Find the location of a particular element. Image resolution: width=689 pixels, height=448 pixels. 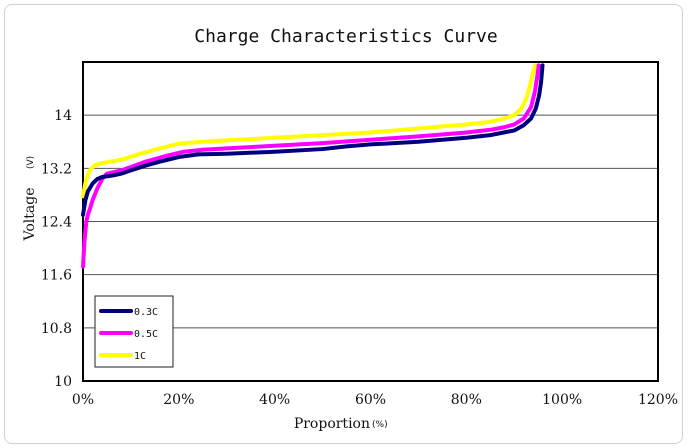

x-tick-label: 40% is located at coordinates (274, 400).